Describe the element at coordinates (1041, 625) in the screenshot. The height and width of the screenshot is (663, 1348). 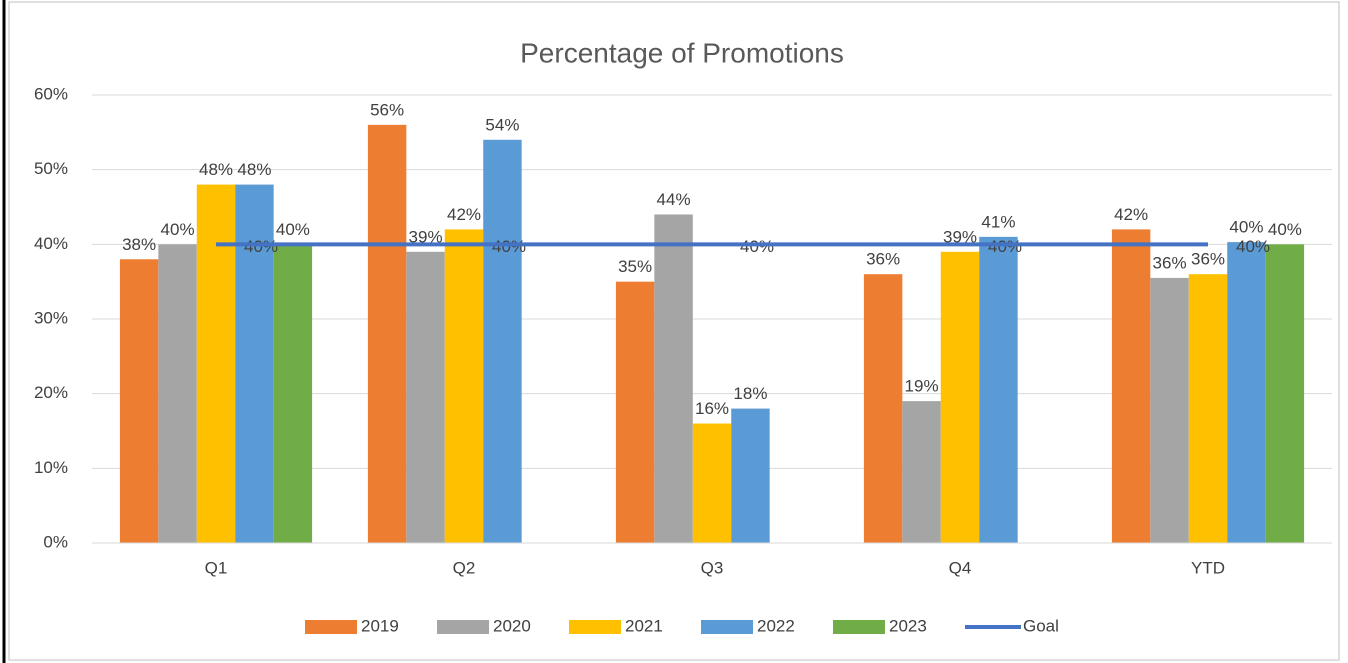
I see `legend-label: Goal` at that location.